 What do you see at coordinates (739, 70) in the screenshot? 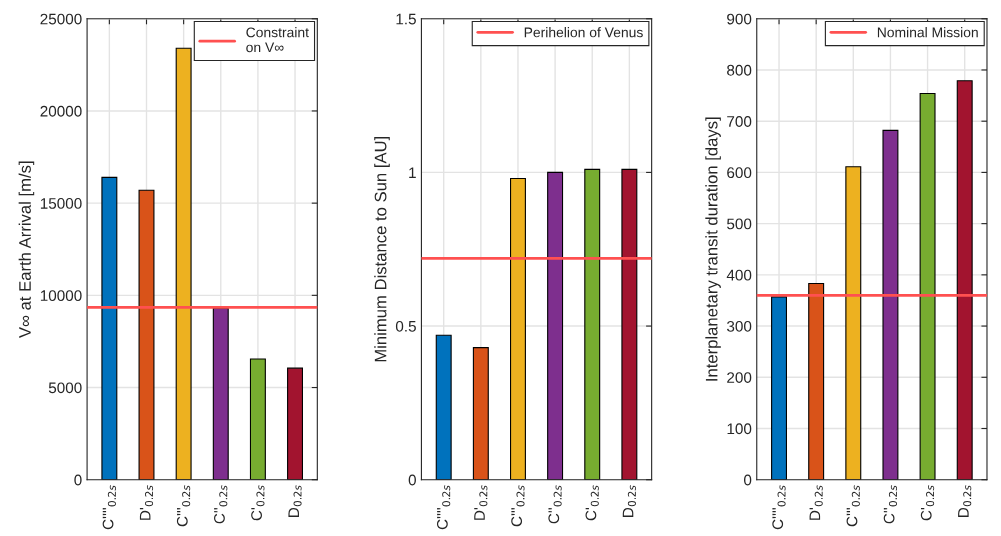
I see `y-tick-label: 800` at bounding box center [739, 70].